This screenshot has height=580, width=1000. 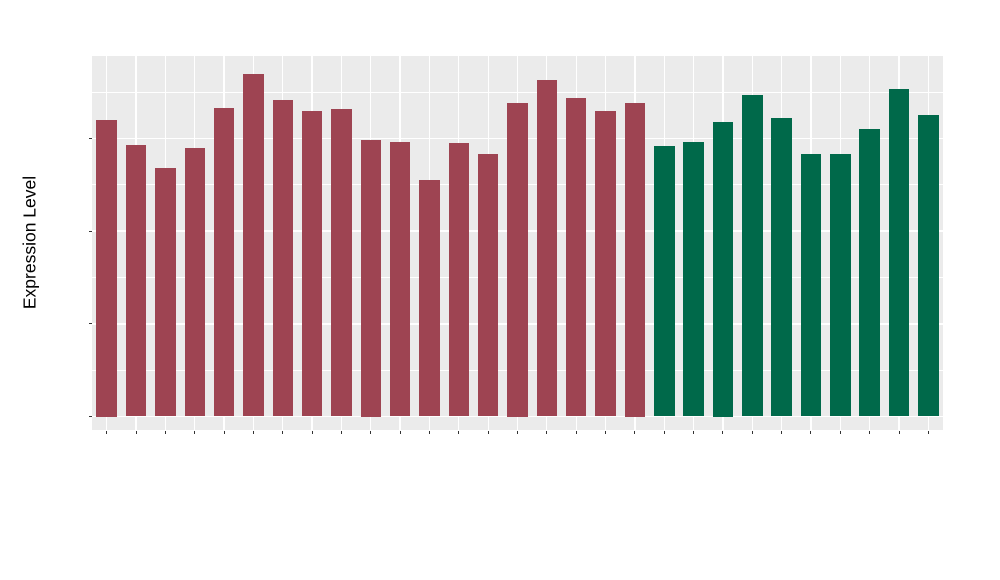 What do you see at coordinates (517, 416) in the screenshot?
I see `gridline-major` at bounding box center [517, 416].